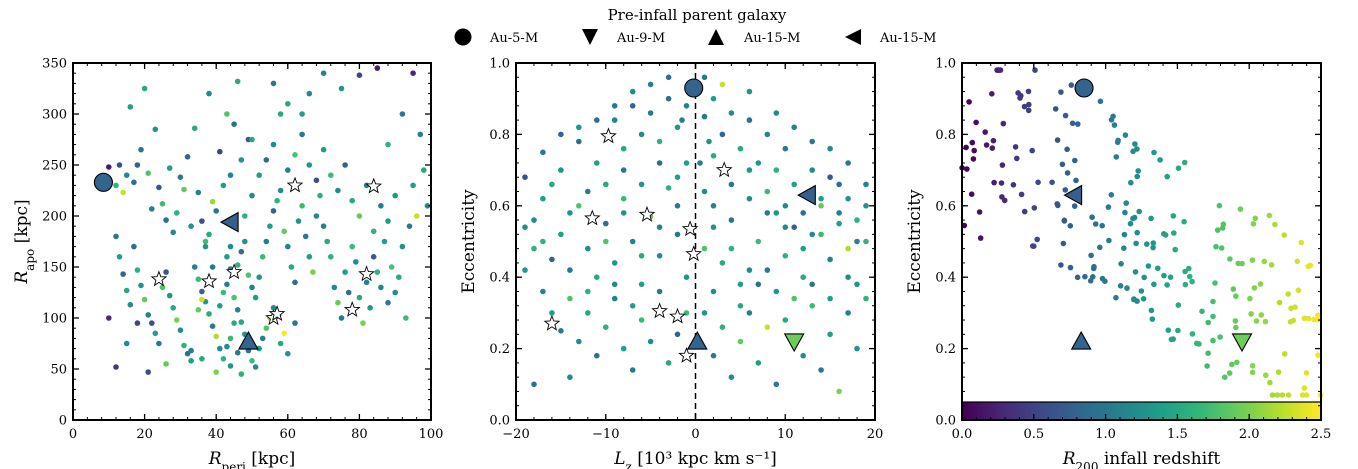 This screenshot has height=469, width=1358. I want to click on legend-entry-au9m: Au-9-M, so click(623, 37).